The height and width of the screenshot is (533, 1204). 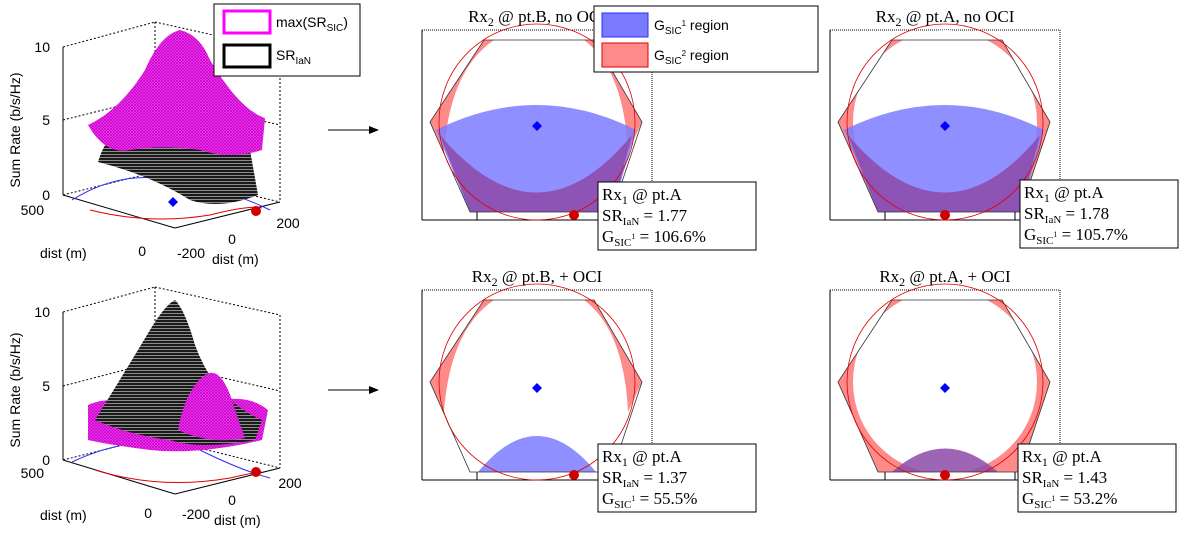 What do you see at coordinates (148, 513) in the screenshot?
I see `y-tick-0-bottom: 0` at bounding box center [148, 513].